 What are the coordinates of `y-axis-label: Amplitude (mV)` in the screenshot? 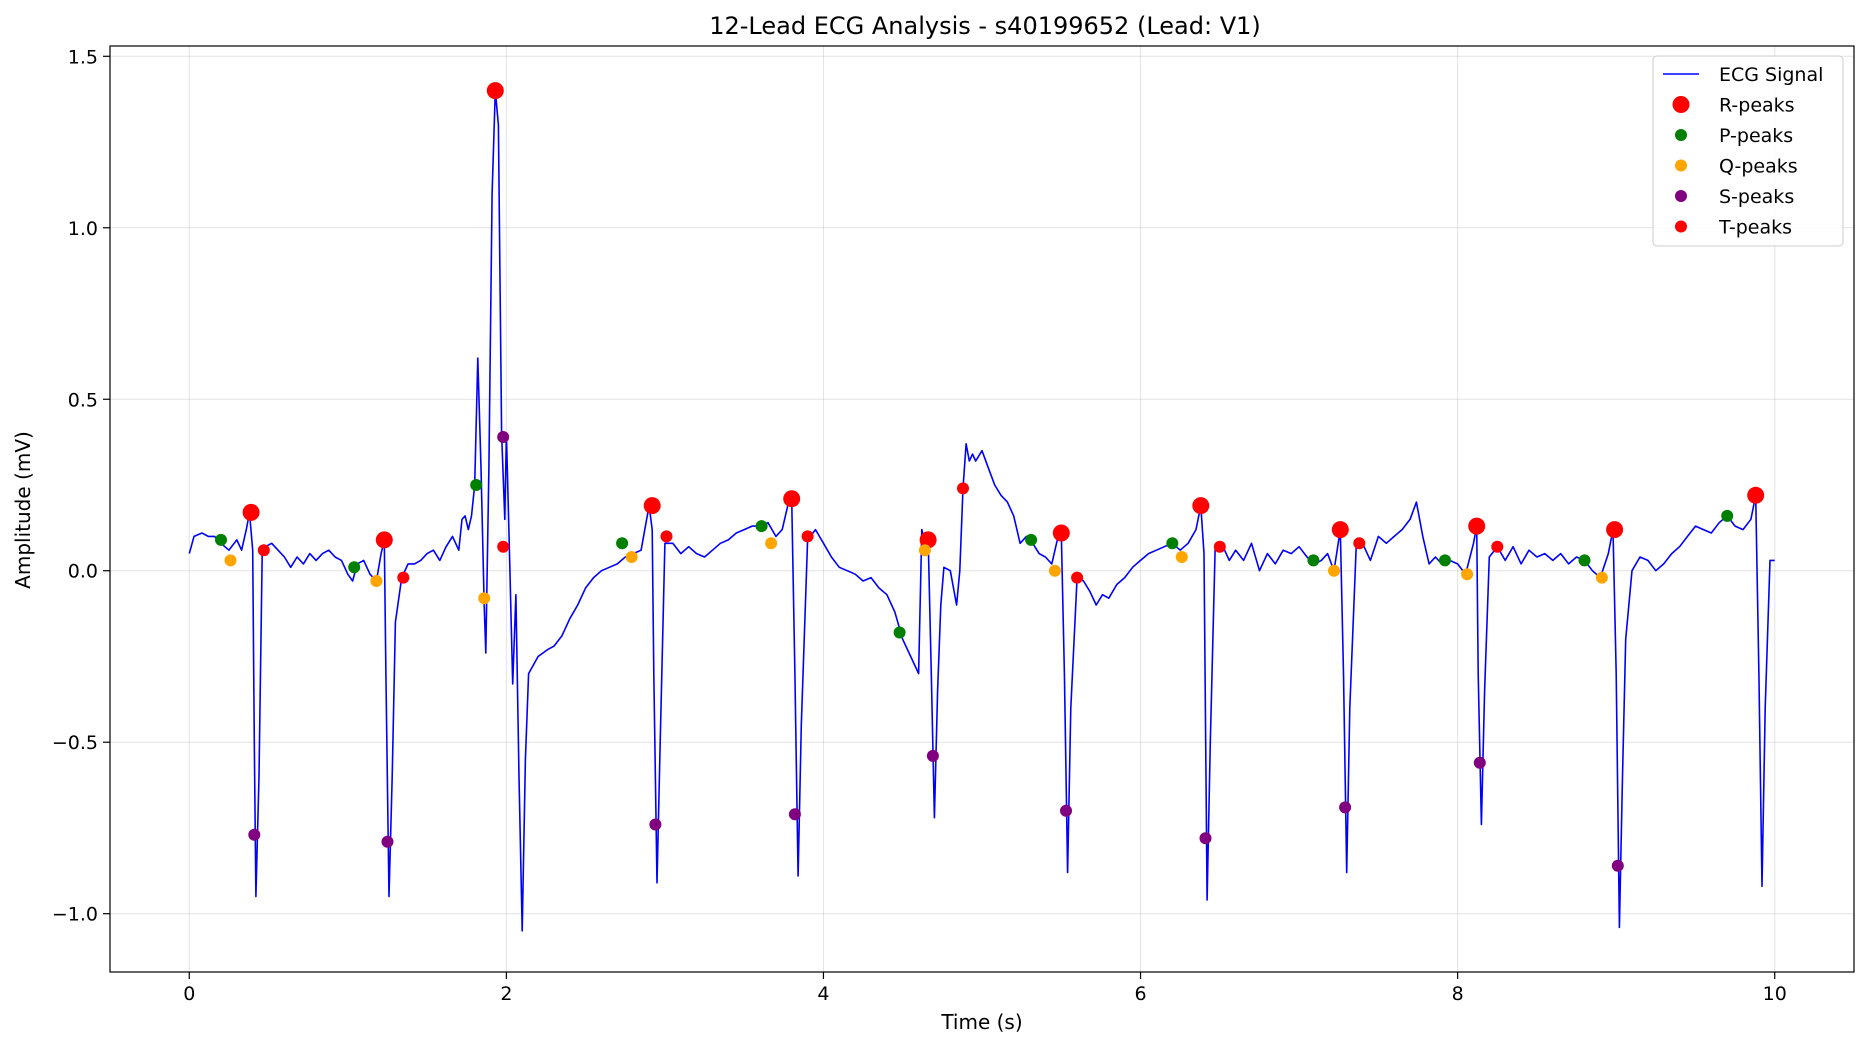 It's located at (23, 510).